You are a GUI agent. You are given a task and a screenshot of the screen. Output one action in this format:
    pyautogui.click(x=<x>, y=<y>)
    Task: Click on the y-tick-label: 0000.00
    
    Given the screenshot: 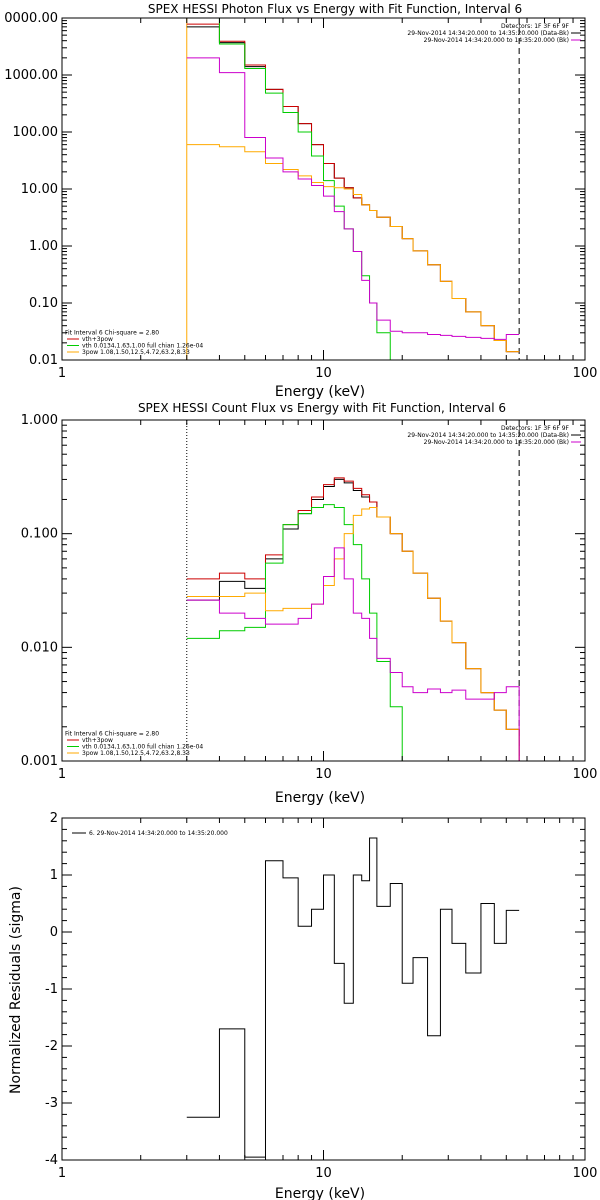 What is the action you would take?
    pyautogui.click(x=31, y=18)
    